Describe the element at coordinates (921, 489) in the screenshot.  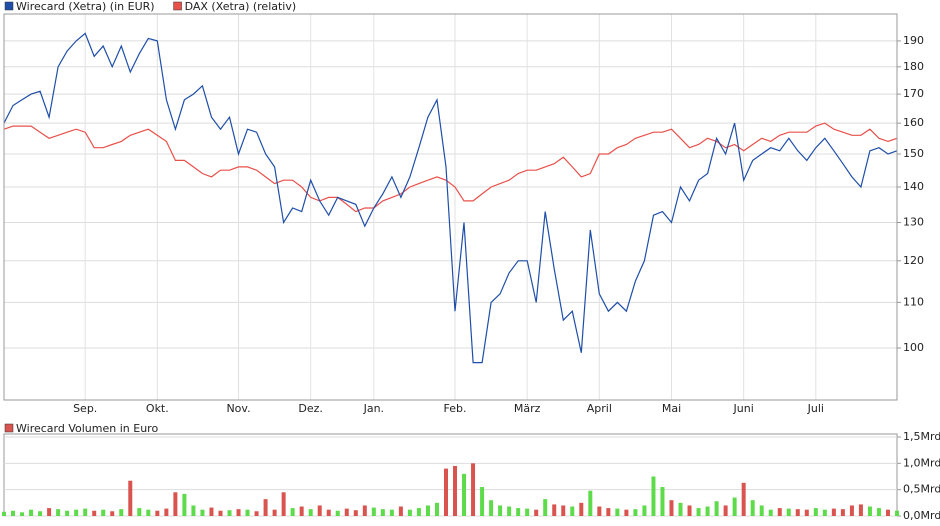
I see `y-tick-label: 0,5Mrd` at that location.